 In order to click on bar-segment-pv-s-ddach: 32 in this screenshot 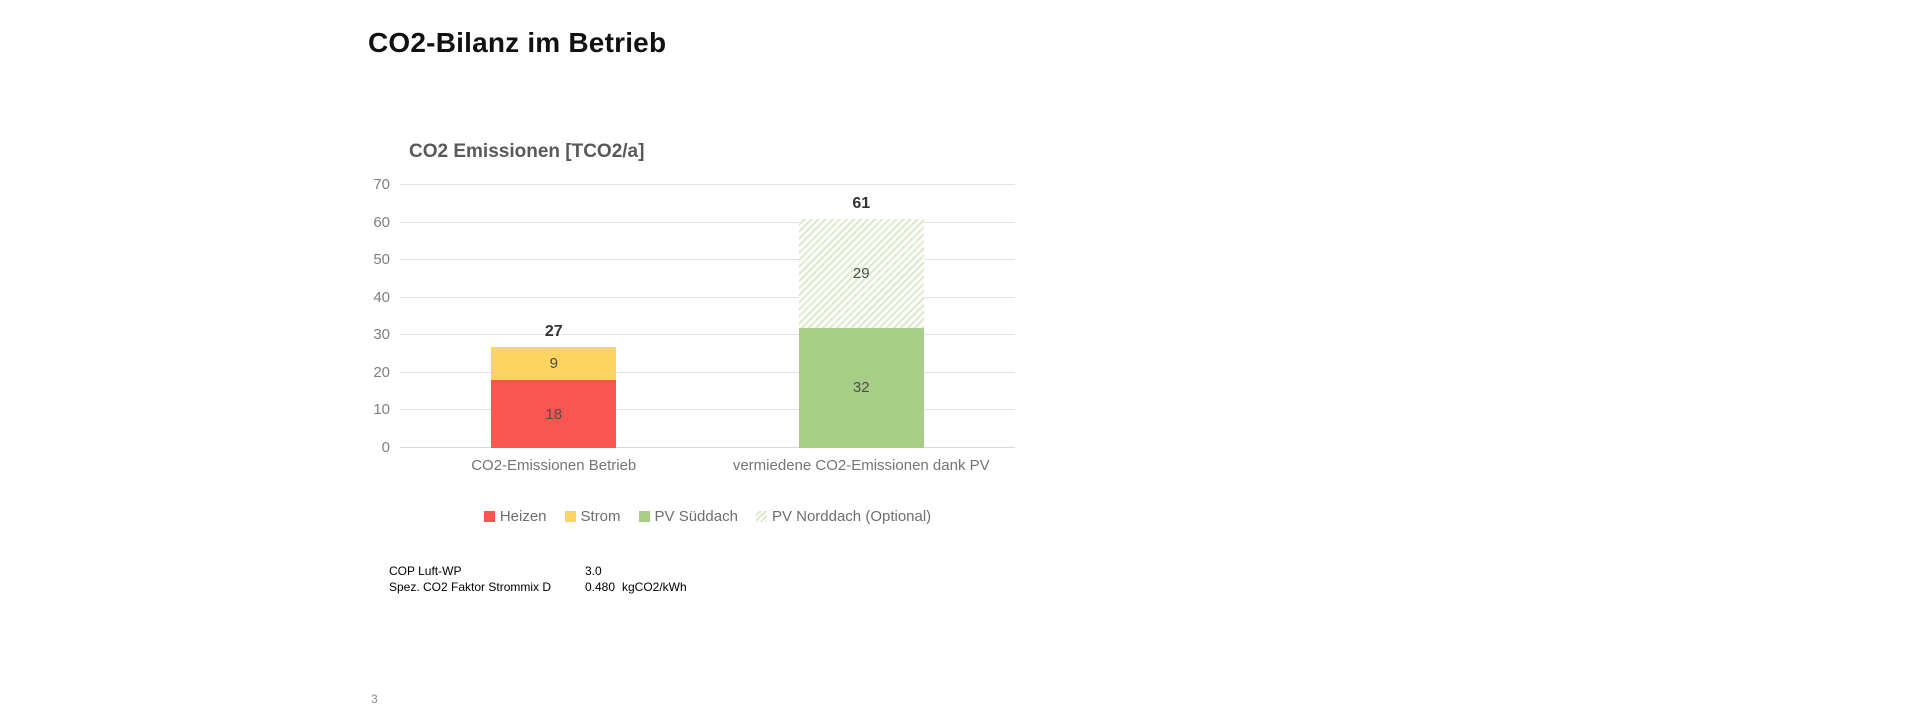, I will do `click(861, 387)`.